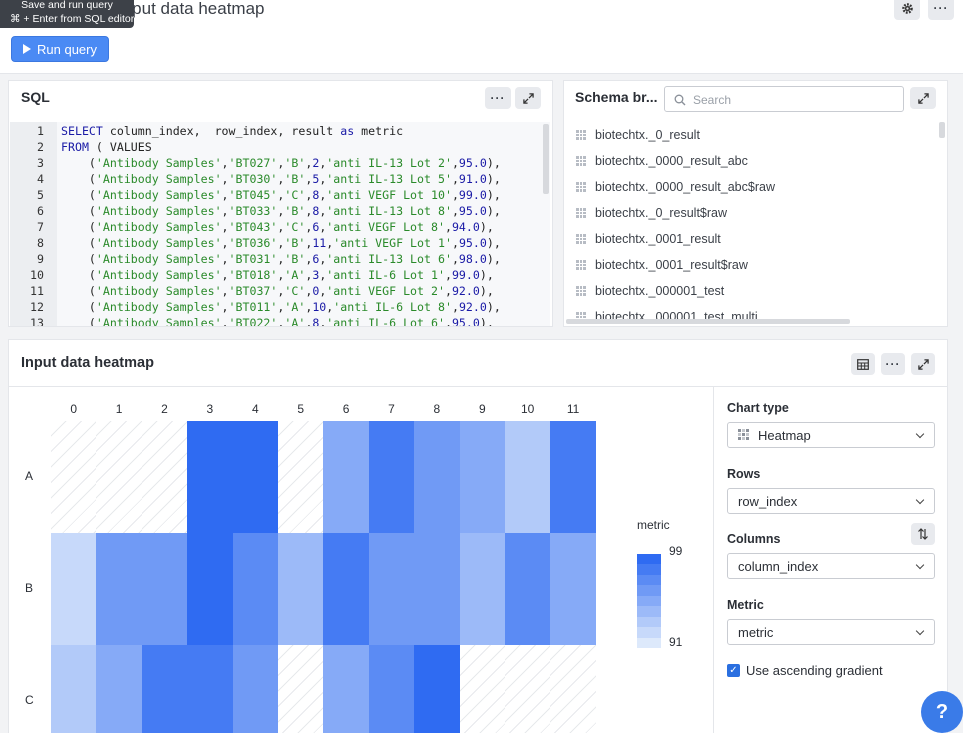 This screenshot has width=963, height=733. Describe the element at coordinates (675, 187) in the screenshot. I see `schema-table-item: biotechtx._0000_result_abc$raw` at that location.